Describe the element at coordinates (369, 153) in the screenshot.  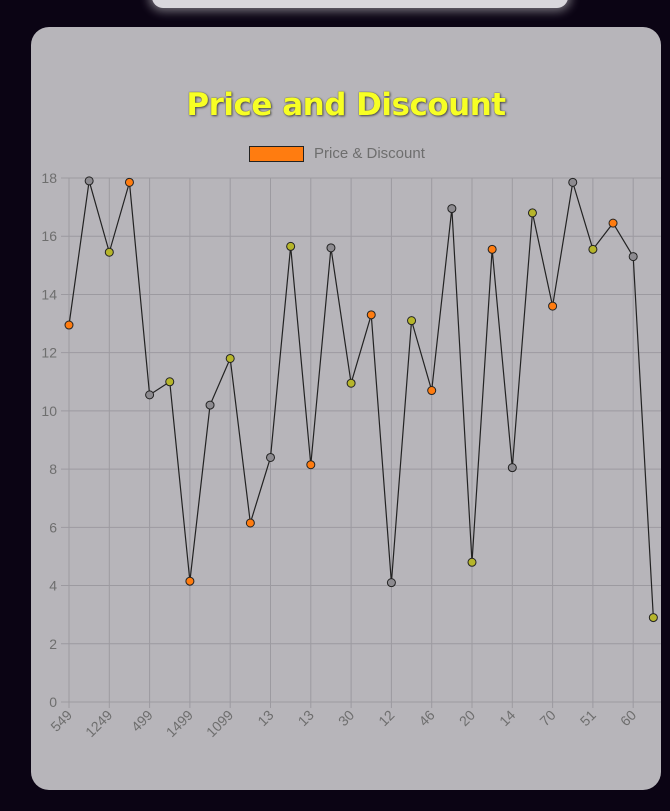
I see `legend-label: Price & Discount` at that location.